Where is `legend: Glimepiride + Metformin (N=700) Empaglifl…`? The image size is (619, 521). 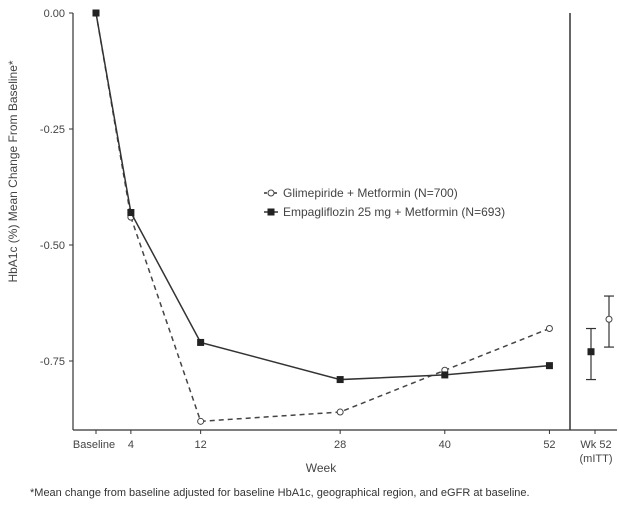
legend: Glimepiride + Metformin (N=700) Empaglifl… is located at coordinates (384, 202).